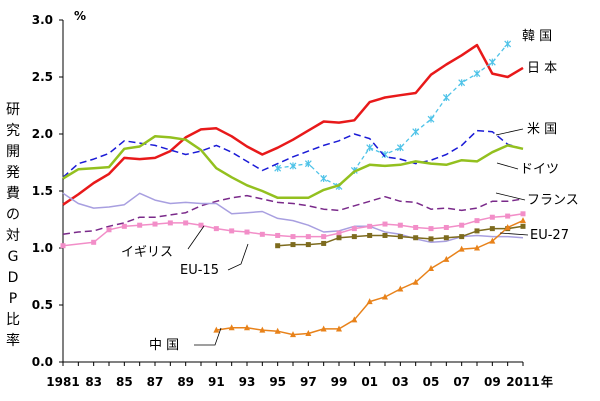  I want to click on x-tick-label: 91, so click(216, 382).